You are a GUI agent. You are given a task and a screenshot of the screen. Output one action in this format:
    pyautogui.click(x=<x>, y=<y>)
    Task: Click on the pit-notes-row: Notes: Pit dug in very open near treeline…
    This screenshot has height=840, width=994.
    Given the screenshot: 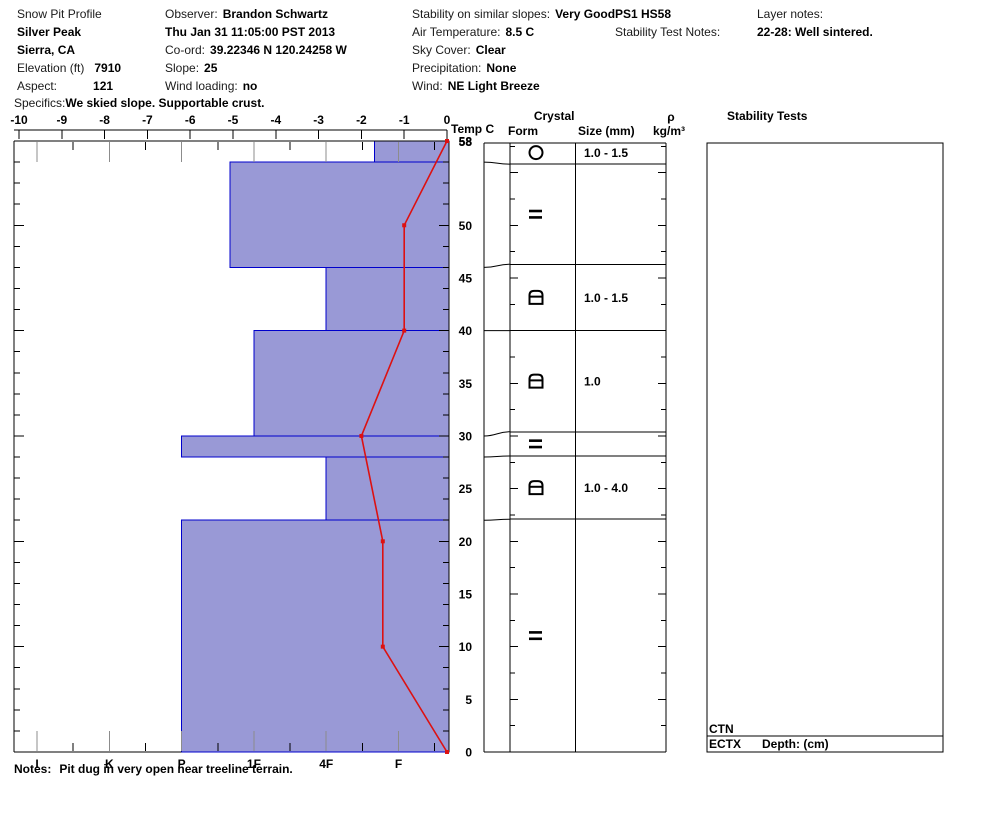 What is the action you would take?
    pyautogui.click(x=153, y=769)
    